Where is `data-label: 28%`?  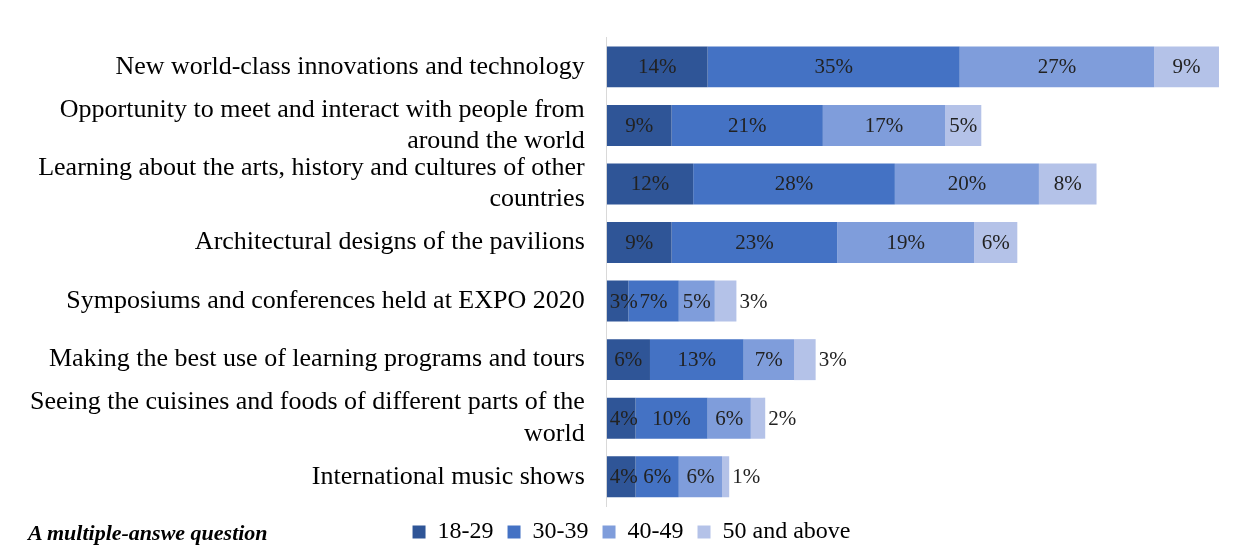
data-label: 28% is located at coordinates (794, 183).